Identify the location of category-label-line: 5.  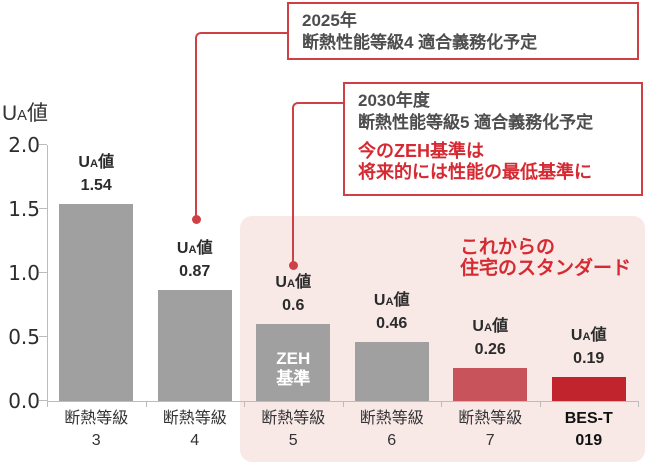
(293, 440).